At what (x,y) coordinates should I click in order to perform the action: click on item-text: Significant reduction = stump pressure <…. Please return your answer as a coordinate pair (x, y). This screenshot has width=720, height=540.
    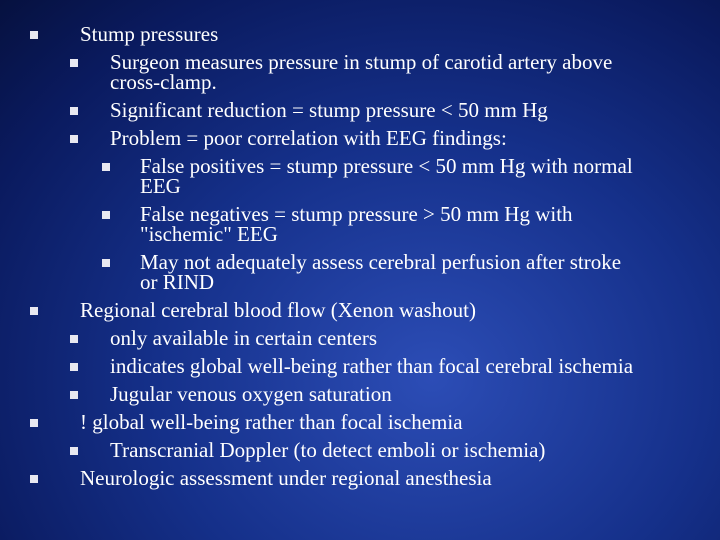
    Looking at the image, I should click on (329, 110).